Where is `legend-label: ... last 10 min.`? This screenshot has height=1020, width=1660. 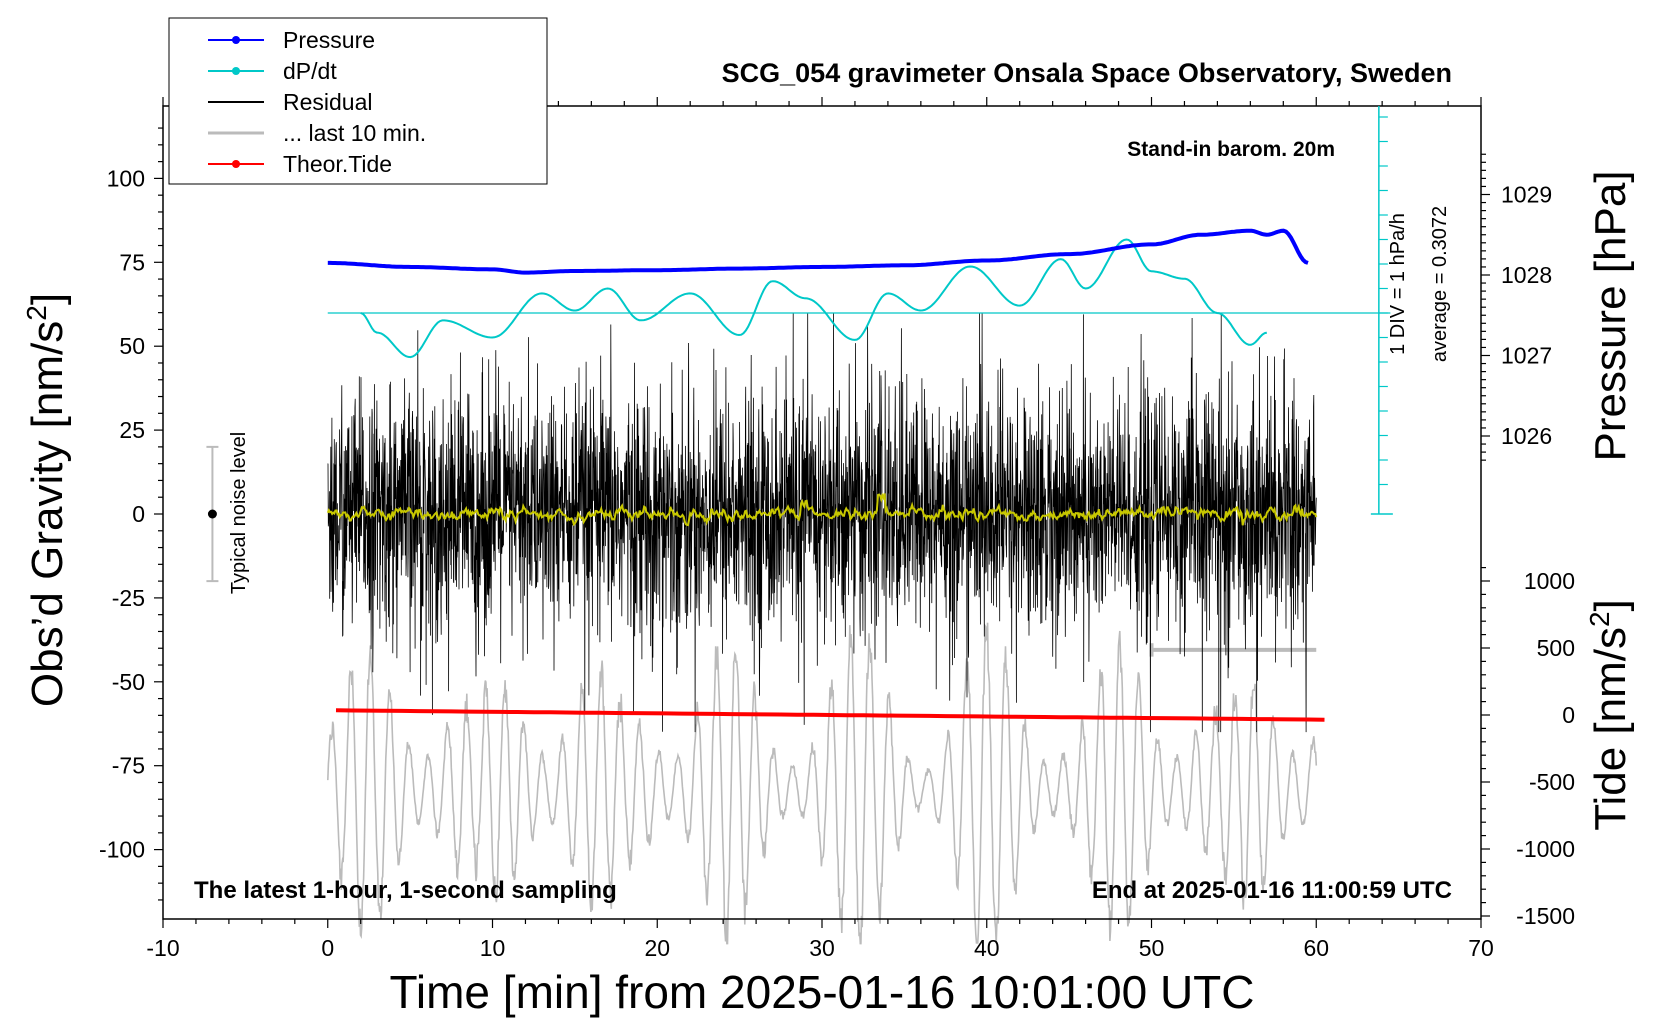
legend-label: ... last 10 min. is located at coordinates (354, 133).